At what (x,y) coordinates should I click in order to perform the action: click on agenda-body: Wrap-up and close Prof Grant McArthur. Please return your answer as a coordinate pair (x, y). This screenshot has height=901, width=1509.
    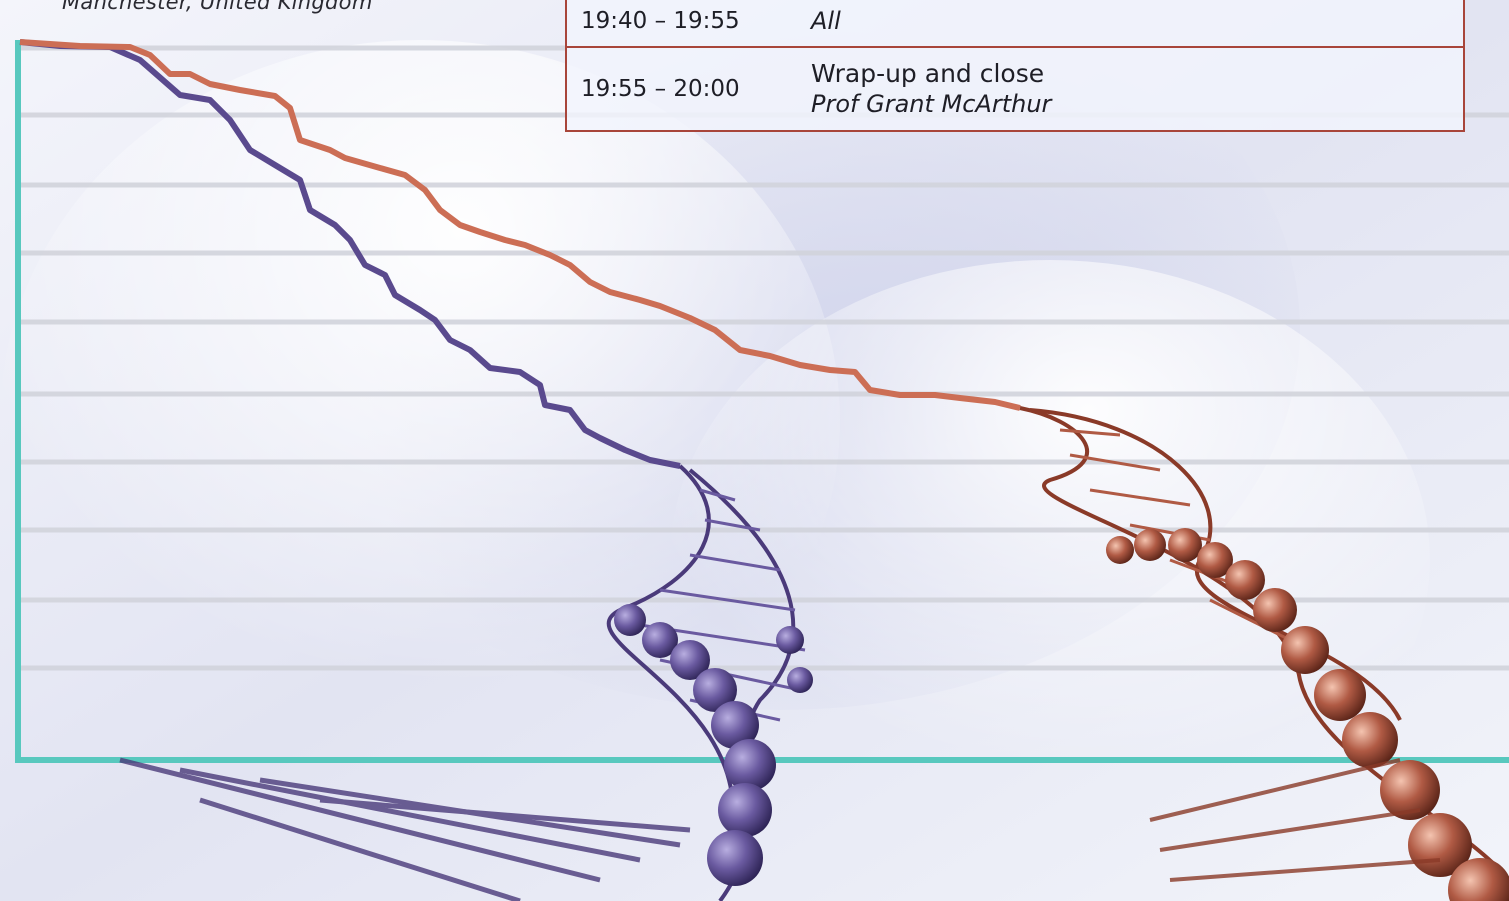
    Looking at the image, I should click on (931, 89).